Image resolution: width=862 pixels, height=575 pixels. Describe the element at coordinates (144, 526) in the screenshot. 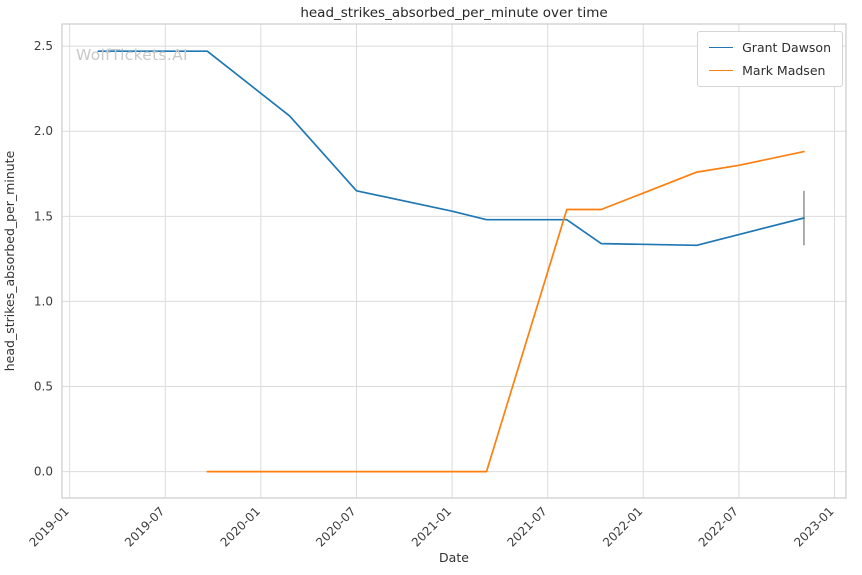

I see `x-tick-label: 2019-07` at that location.